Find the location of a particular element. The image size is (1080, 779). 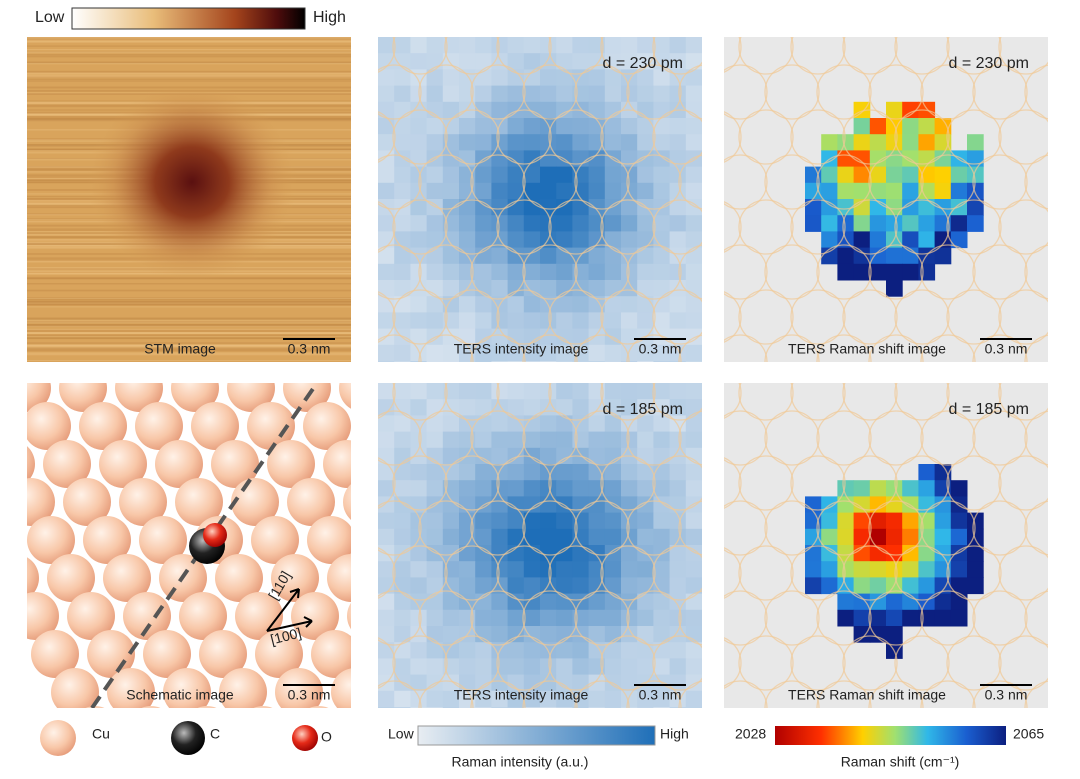

colorbar-min: 2028 is located at coordinates (750, 734).